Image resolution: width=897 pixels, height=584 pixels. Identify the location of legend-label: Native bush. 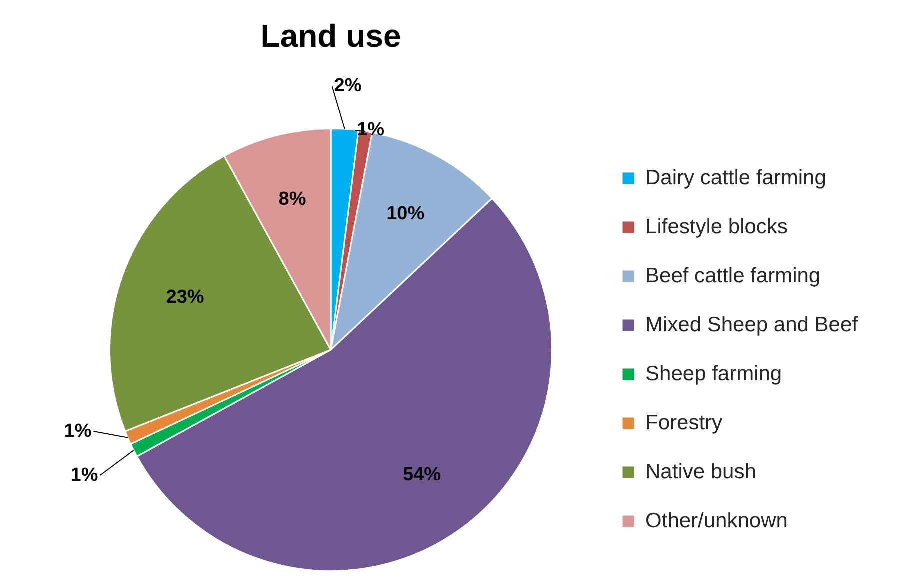
(701, 472).